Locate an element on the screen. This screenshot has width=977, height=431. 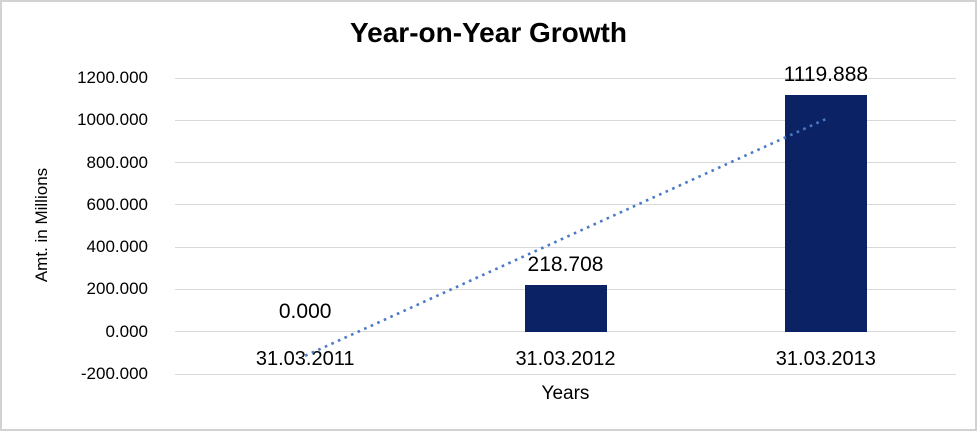
bar-data-label: 1119.888 is located at coordinates (826, 74).